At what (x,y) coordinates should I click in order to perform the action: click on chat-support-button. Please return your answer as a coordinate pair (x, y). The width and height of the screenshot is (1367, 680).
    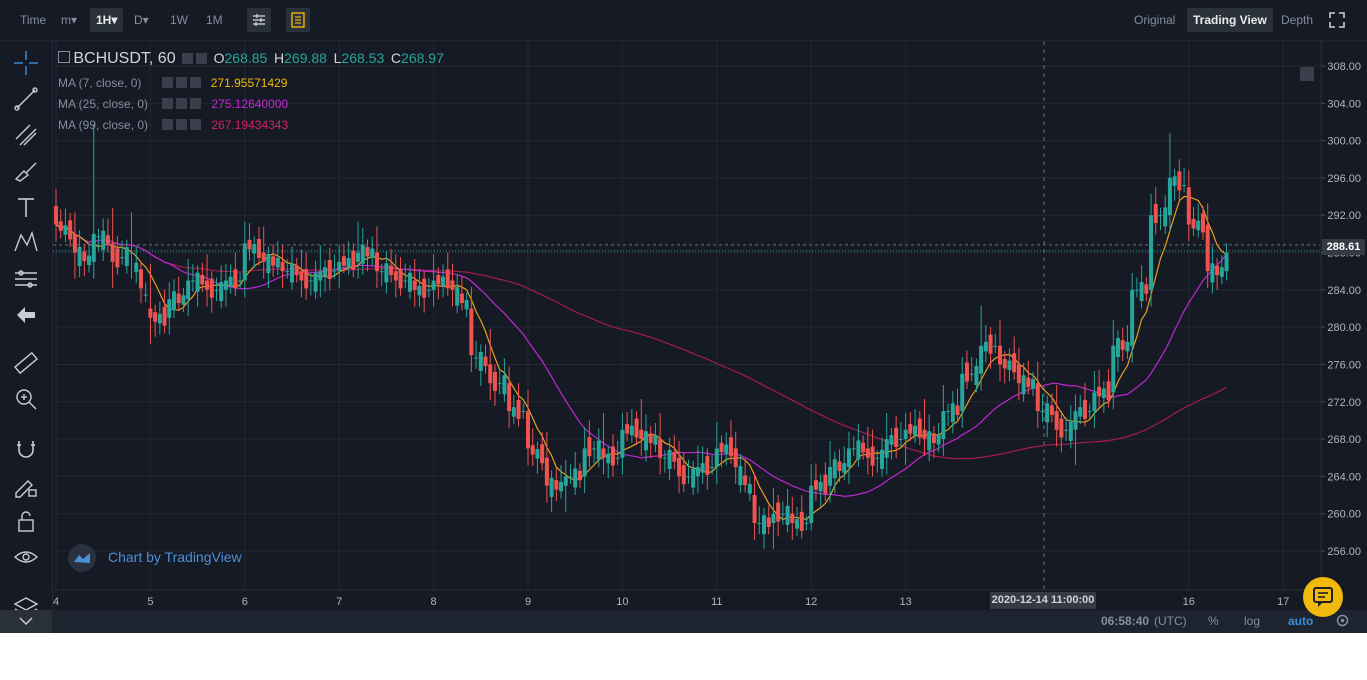
    Looking at the image, I should click on (1323, 597).